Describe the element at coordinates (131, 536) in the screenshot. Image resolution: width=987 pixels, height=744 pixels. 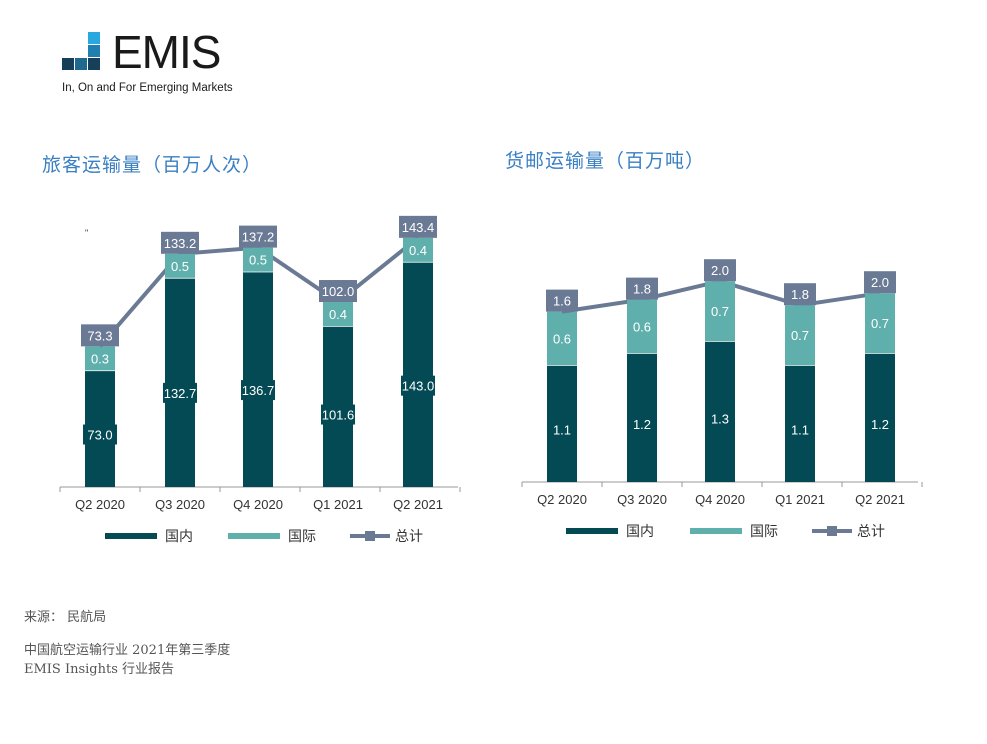
I see `passenger-legend-dom-swatch` at that location.